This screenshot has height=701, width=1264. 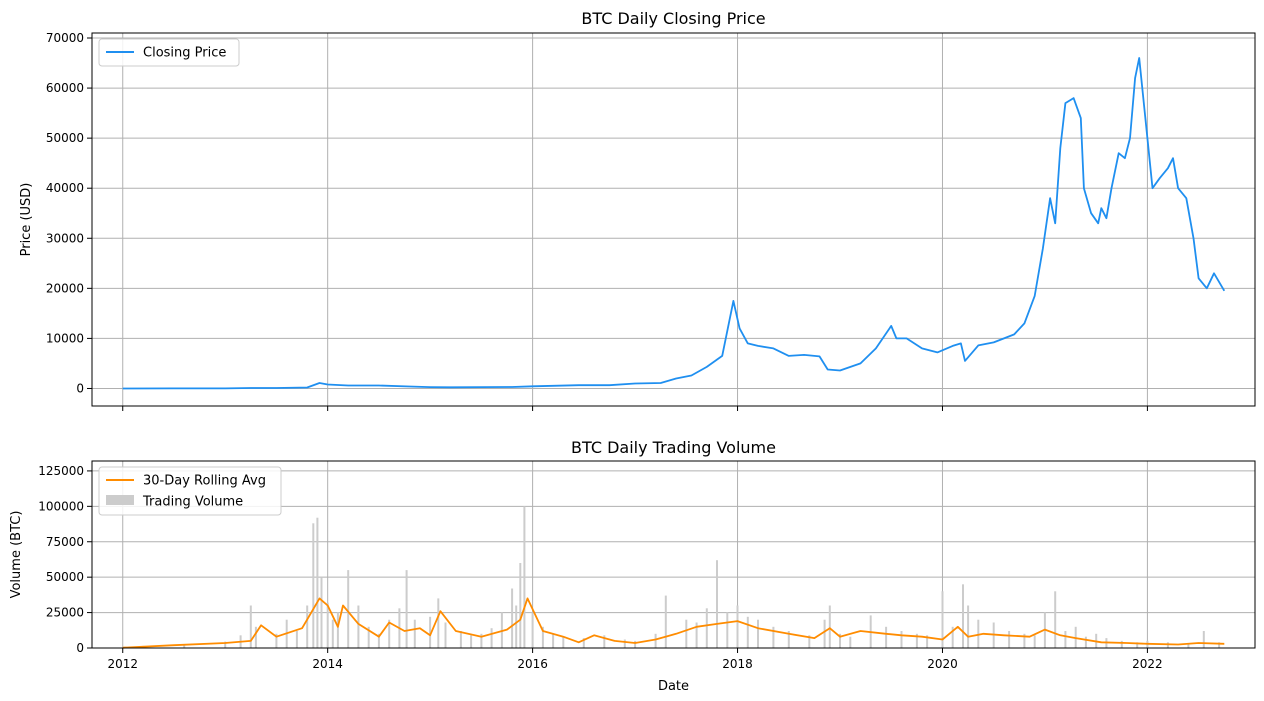 I want to click on volume-series-layer, so click(x=673, y=623).